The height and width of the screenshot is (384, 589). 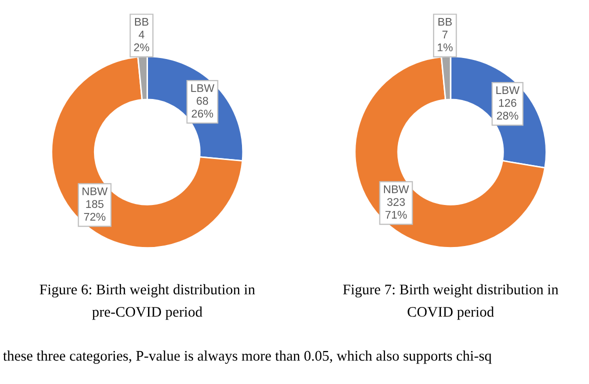 What do you see at coordinates (396, 208) in the screenshot?
I see `data-label: 323 71%` at bounding box center [396, 208].